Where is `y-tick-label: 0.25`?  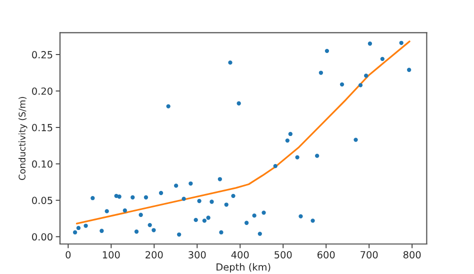 y-tick-label: 0.25 is located at coordinates (42, 54).